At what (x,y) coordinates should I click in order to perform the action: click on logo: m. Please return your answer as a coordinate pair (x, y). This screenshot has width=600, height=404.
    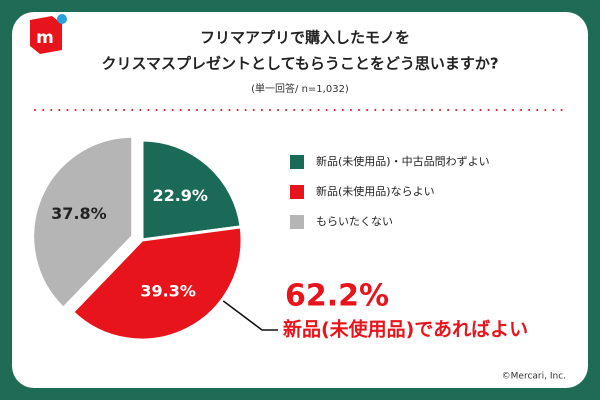
    Looking at the image, I should click on (48, 34).